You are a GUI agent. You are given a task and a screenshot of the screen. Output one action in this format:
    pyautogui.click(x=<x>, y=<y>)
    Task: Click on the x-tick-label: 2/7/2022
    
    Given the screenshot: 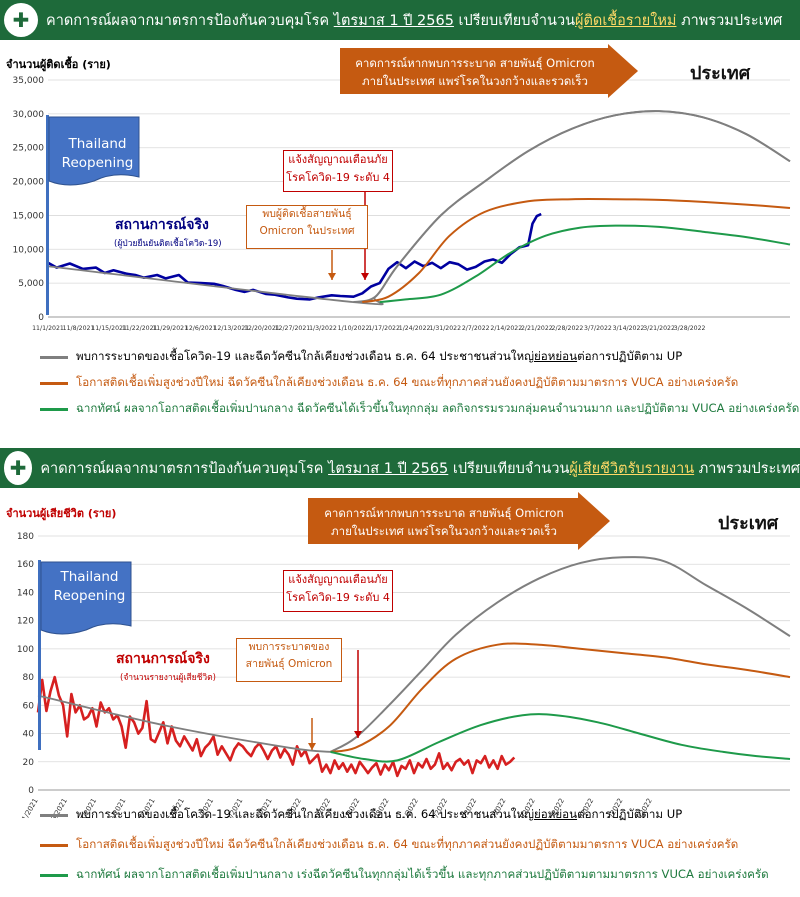 What is the action you would take?
    pyautogui.click(x=476, y=328)
    